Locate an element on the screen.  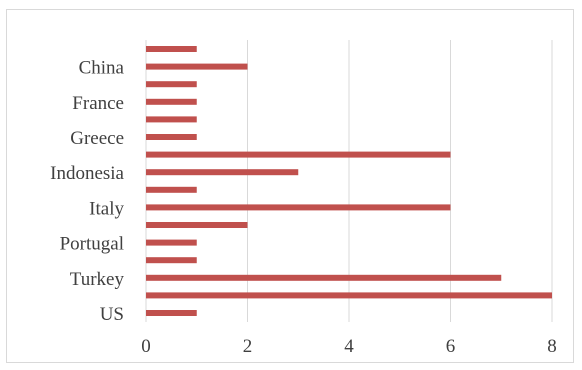
category-label: Italy is located at coordinates (106, 208).